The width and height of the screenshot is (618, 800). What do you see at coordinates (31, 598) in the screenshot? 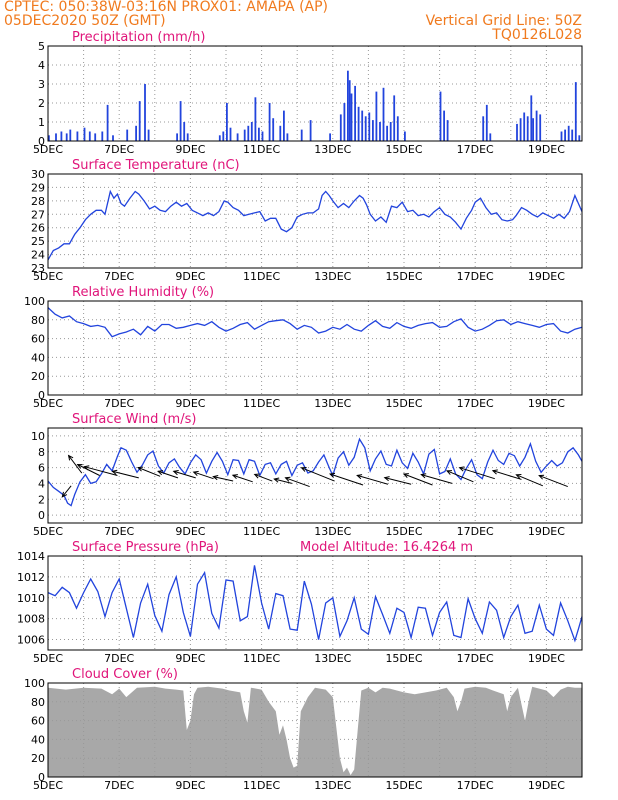
I see `y-tick-label: 1010` at bounding box center [31, 598].